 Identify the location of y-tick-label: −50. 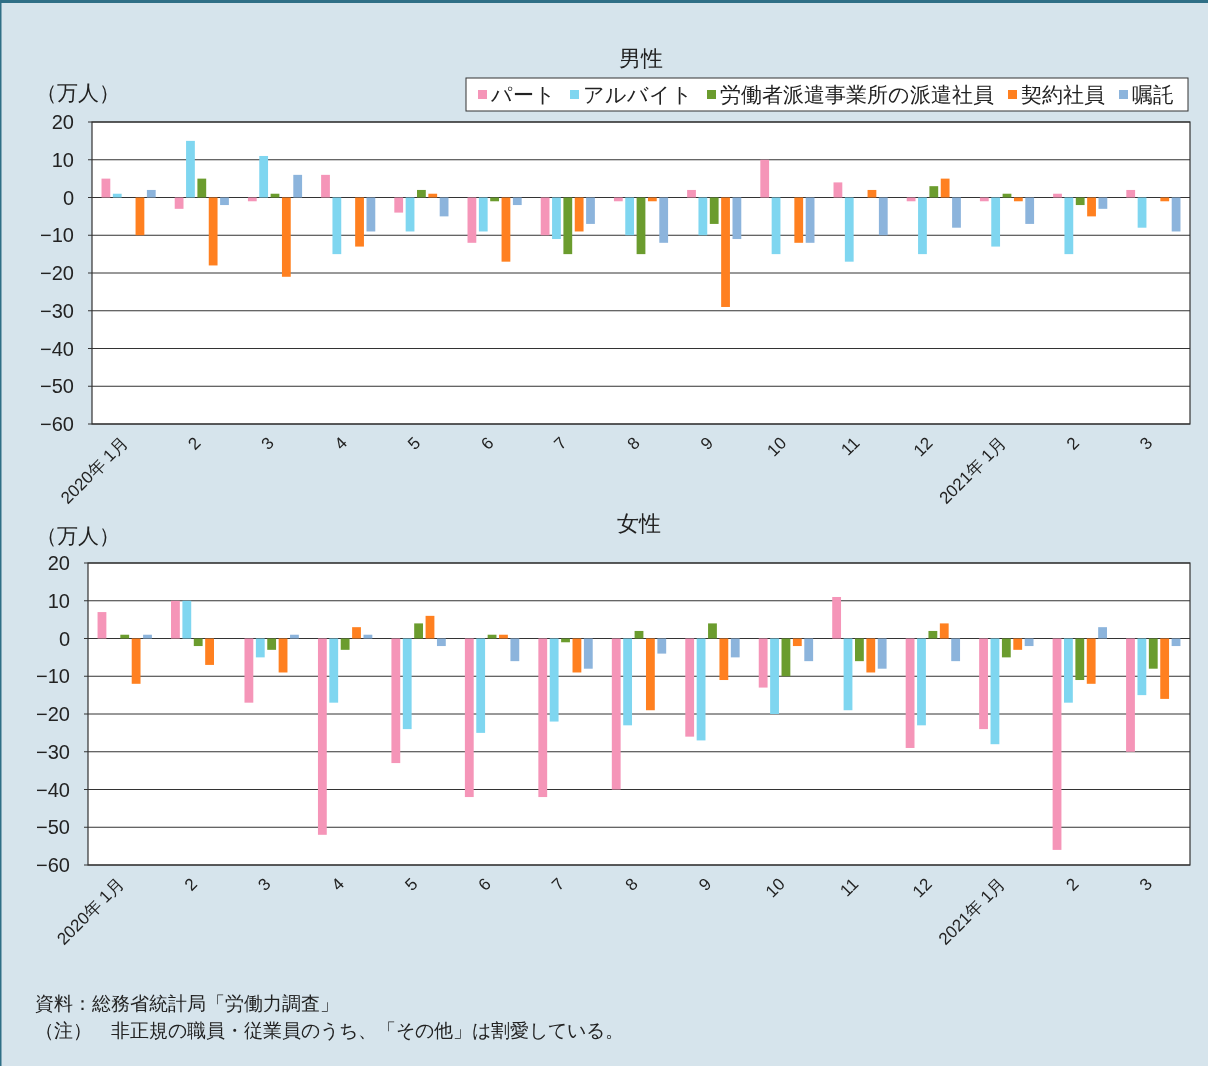
(57, 386).